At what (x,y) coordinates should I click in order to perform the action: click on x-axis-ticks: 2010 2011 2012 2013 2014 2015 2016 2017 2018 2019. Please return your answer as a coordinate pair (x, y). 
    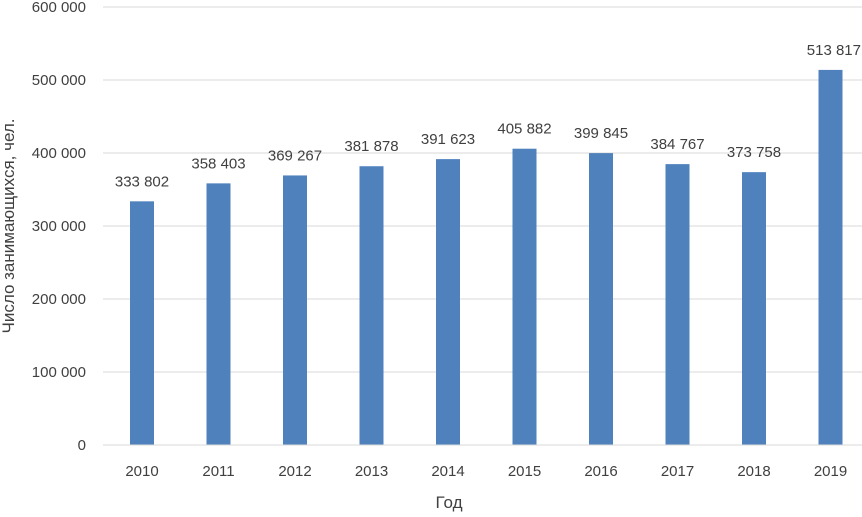
    Looking at the image, I should click on (486, 471).